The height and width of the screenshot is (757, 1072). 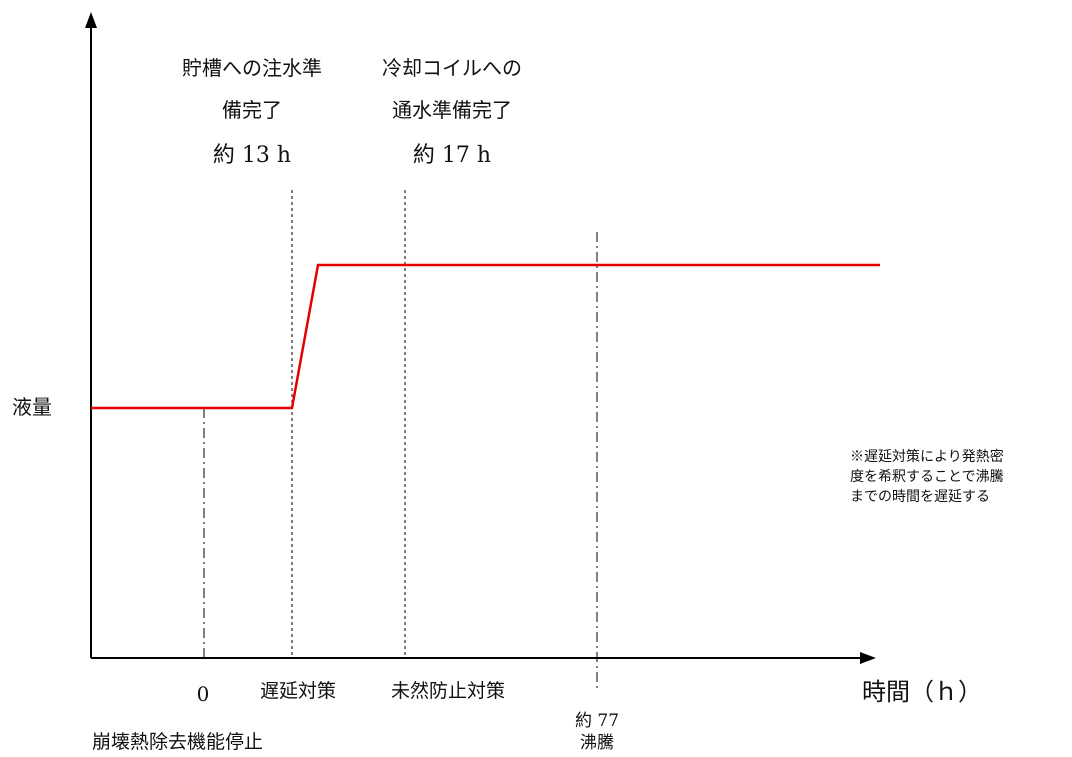 I want to click on x-axis-label: 時間（ｈ）, so click(x=922, y=692).